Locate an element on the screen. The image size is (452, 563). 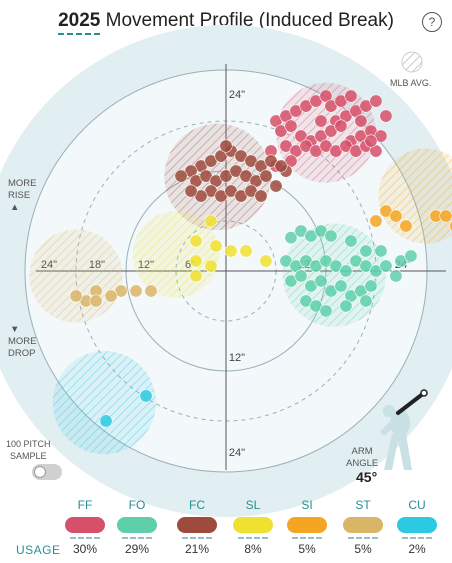
arm-angle-value: 45° is located at coordinates (367, 477).